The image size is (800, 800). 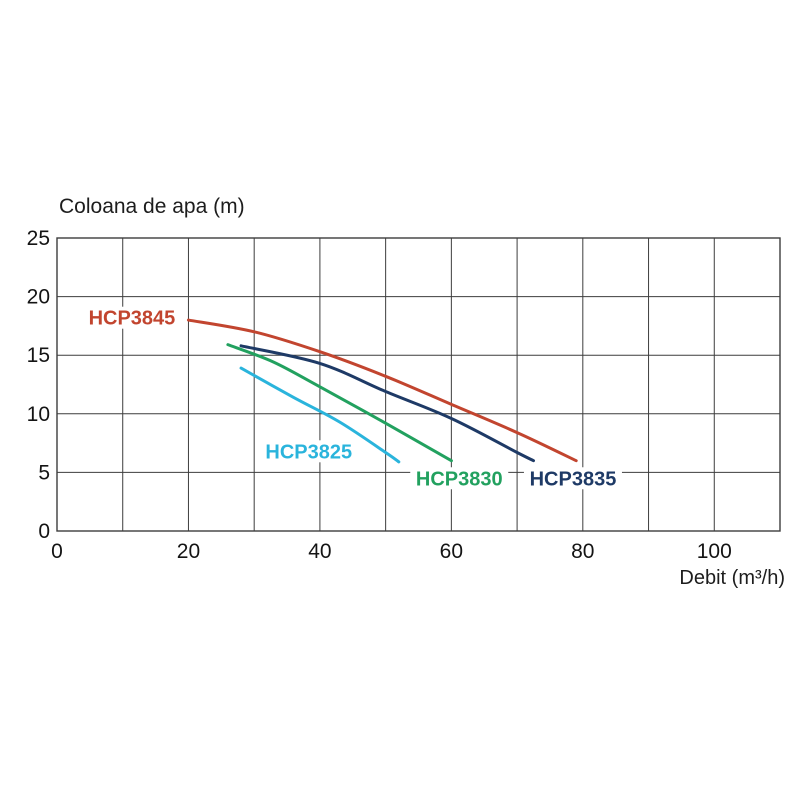 I want to click on series-curve-hcp3825, so click(x=320, y=415).